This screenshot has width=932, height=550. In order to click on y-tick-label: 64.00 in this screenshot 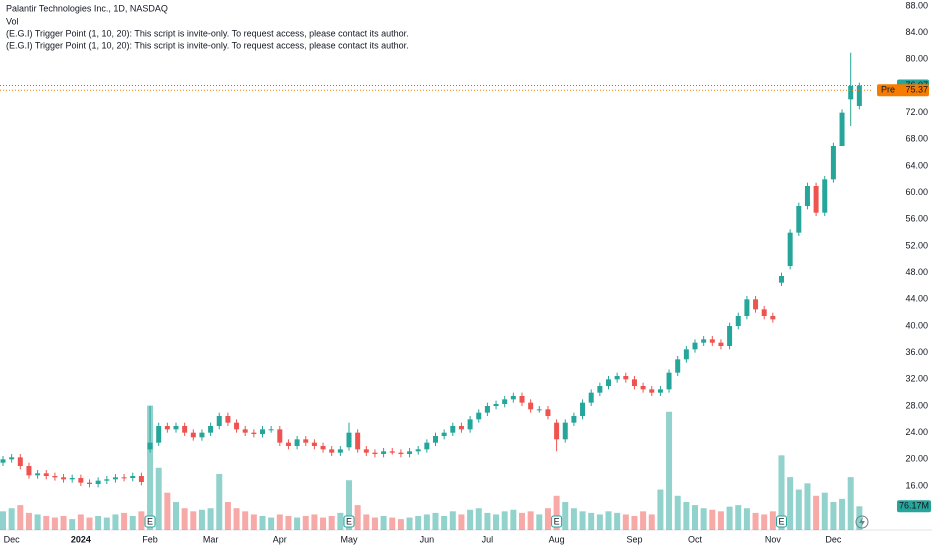, I will do `click(916, 165)`.